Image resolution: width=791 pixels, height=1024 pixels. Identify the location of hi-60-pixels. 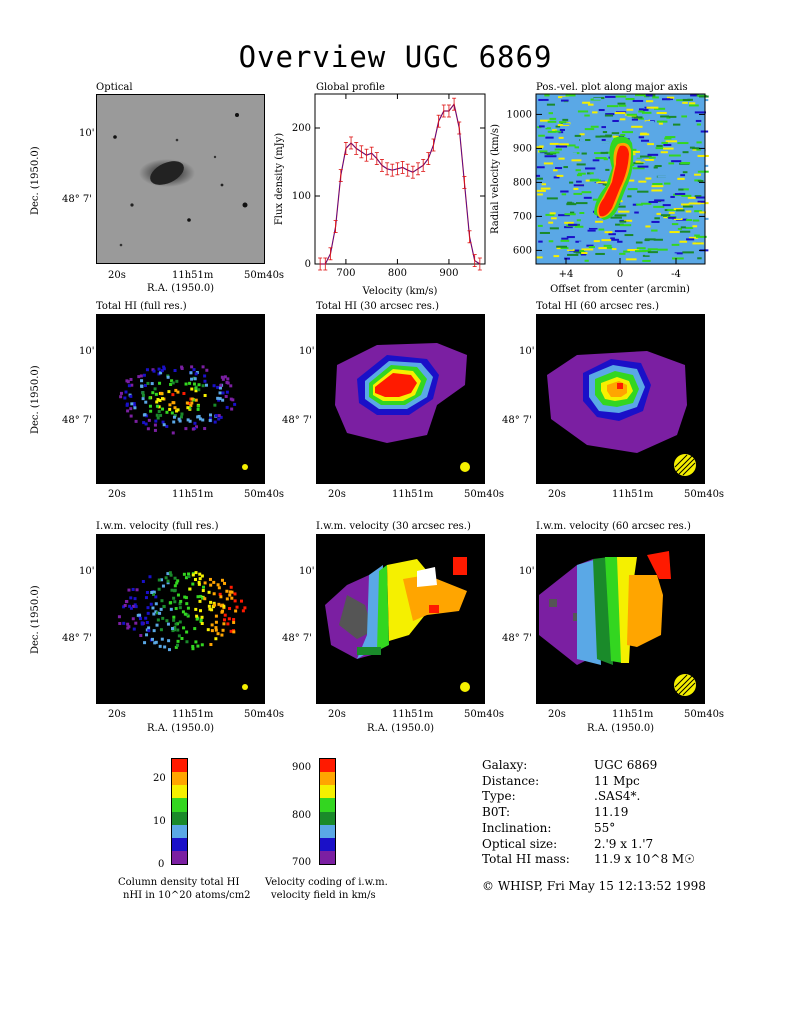
(621, 413).